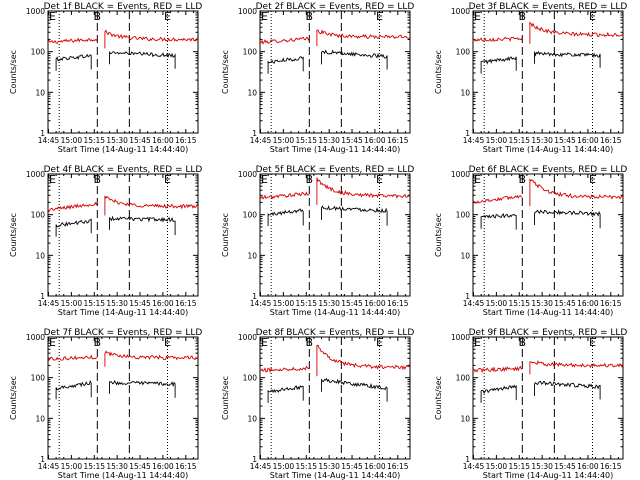 This screenshot has width=640, height=480. Describe the element at coordinates (548, 170) in the screenshot. I see `panel-title: Det 6f BLACK = Events, RED = LLD` at that location.